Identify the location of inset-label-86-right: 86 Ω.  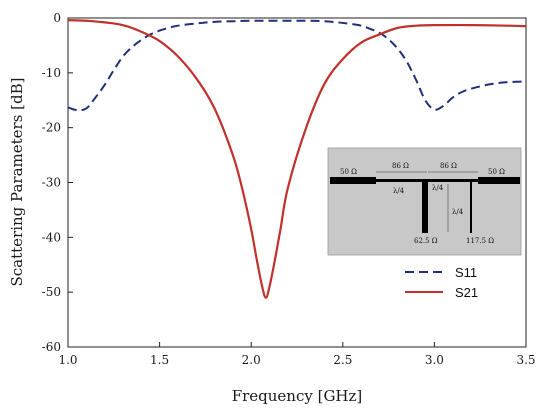
(448, 166).